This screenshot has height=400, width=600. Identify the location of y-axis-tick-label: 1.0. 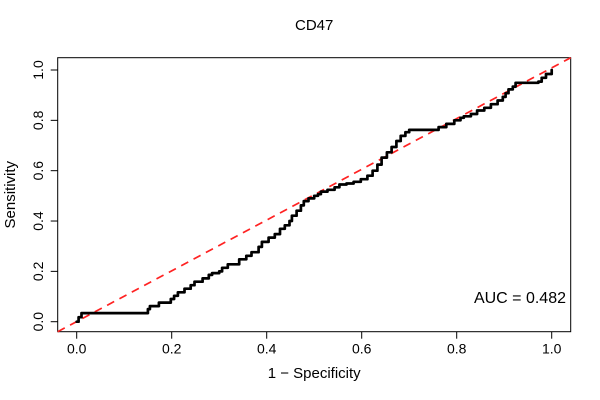
(38, 70).